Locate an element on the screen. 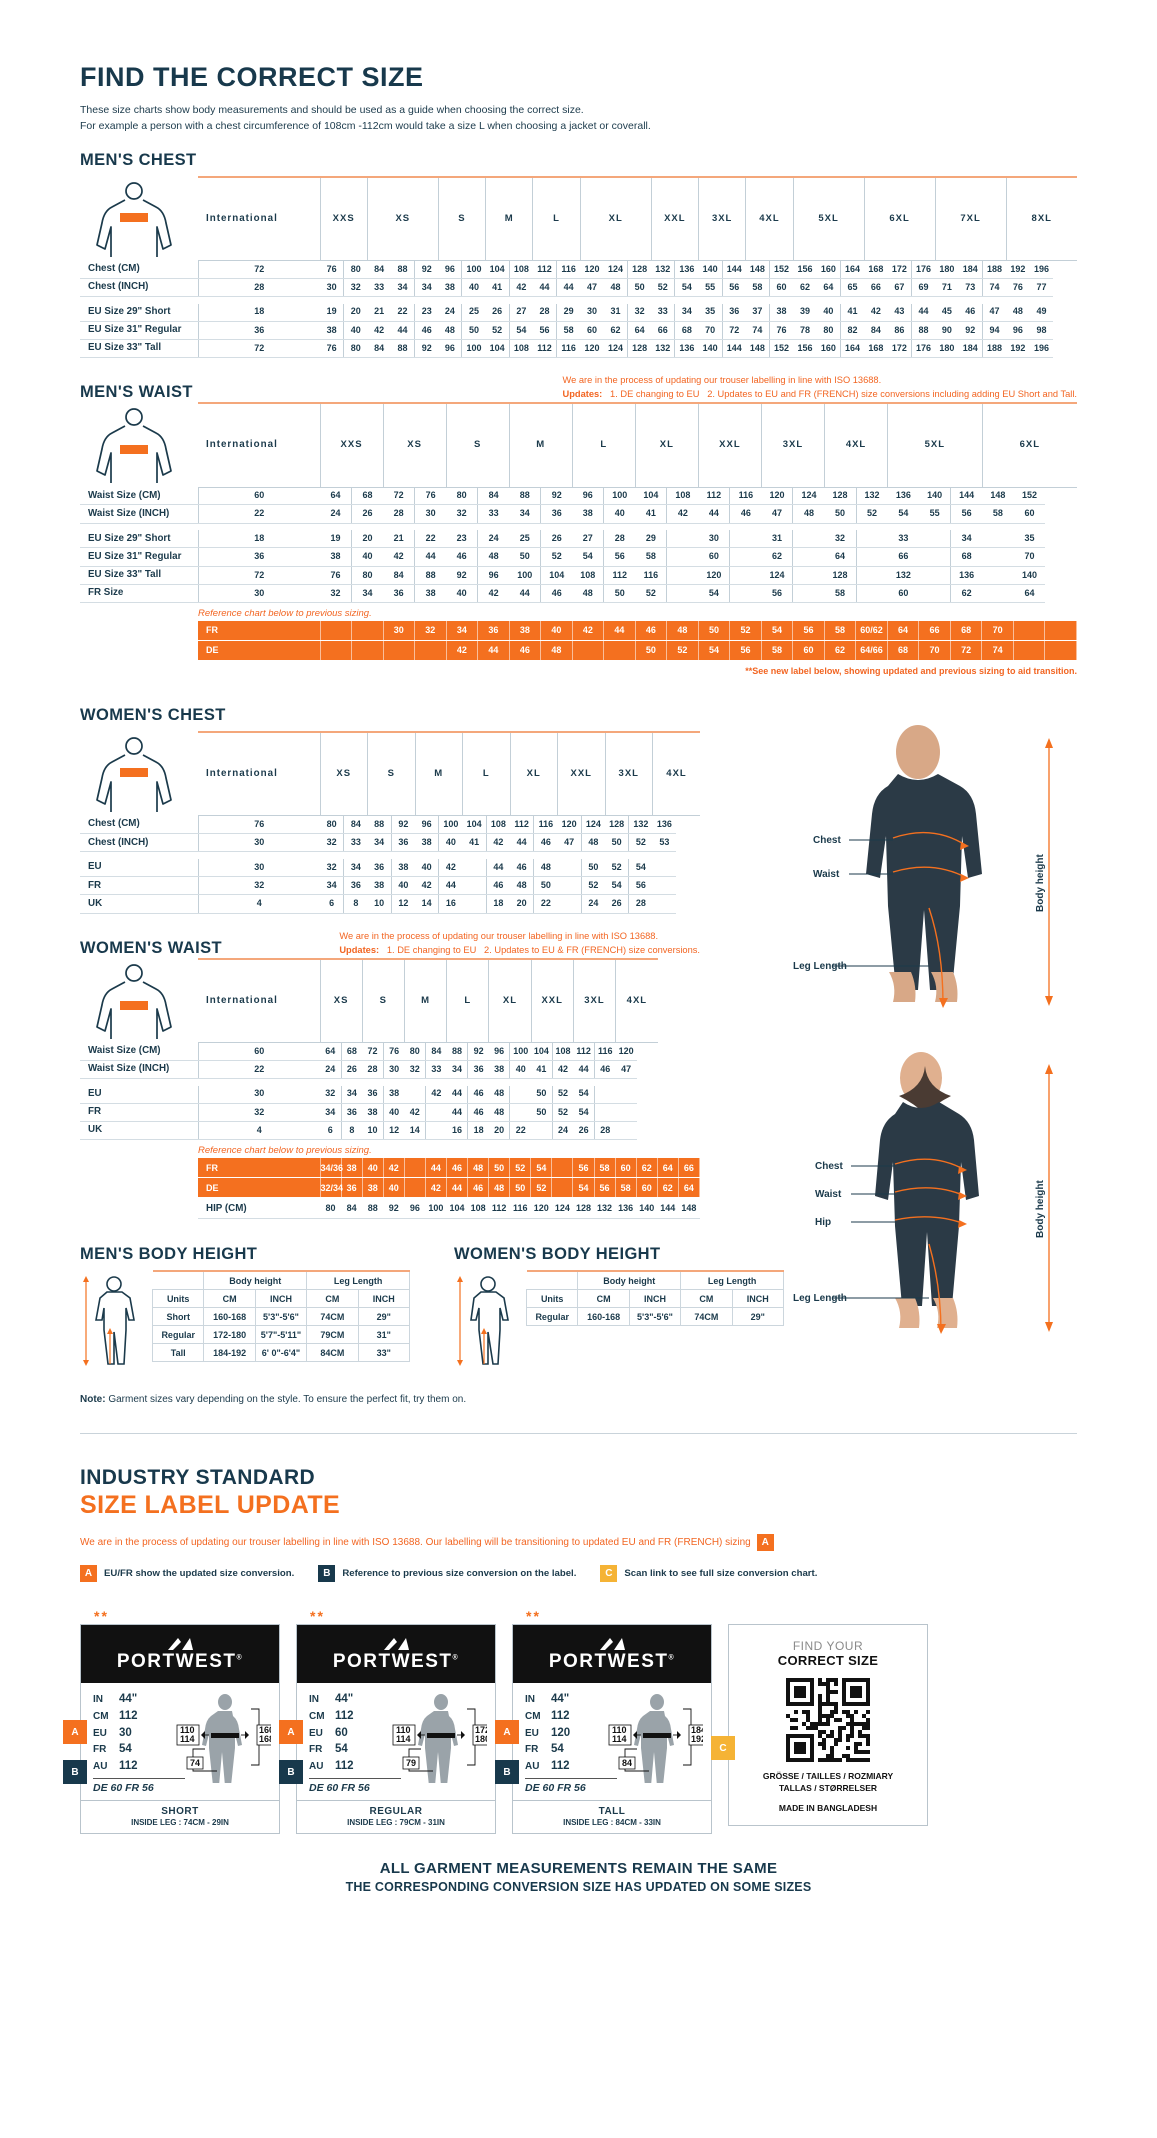 The height and width of the screenshot is (2138, 1157). row-label: Waist Size (INCH) is located at coordinates (139, 514).